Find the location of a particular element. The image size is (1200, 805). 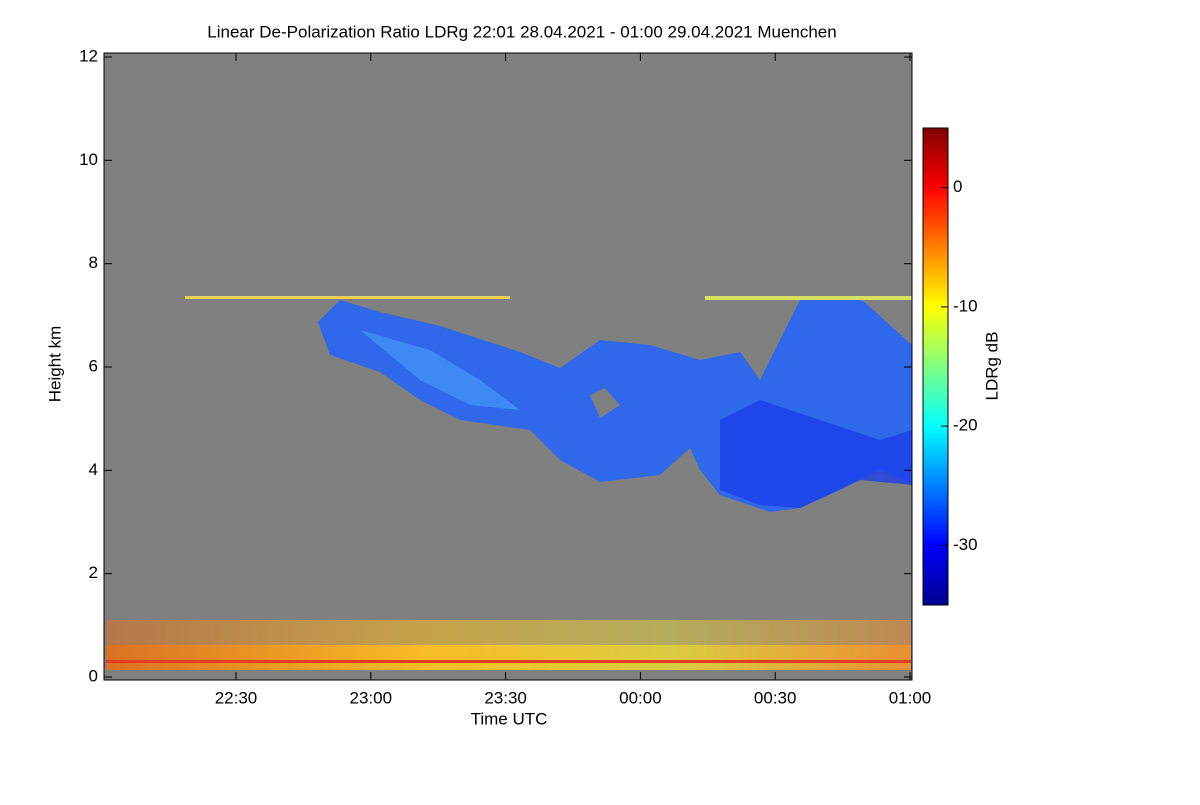

colorbar is located at coordinates (935, 366).